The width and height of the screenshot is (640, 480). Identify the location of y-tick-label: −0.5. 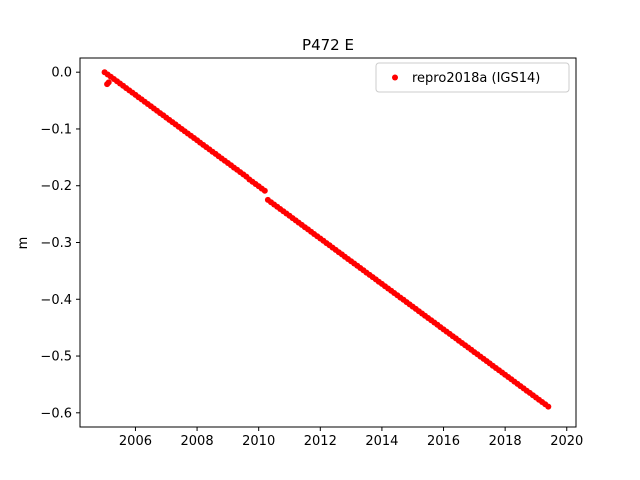
(56, 357).